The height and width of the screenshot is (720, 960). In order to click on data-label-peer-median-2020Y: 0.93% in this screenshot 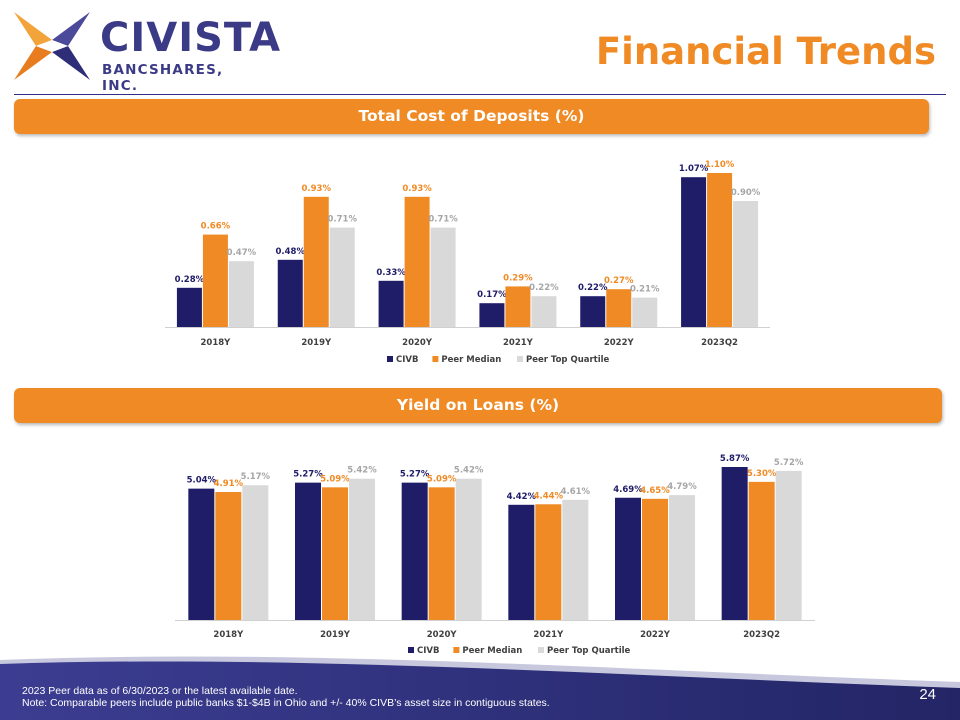, I will do `click(417, 189)`.